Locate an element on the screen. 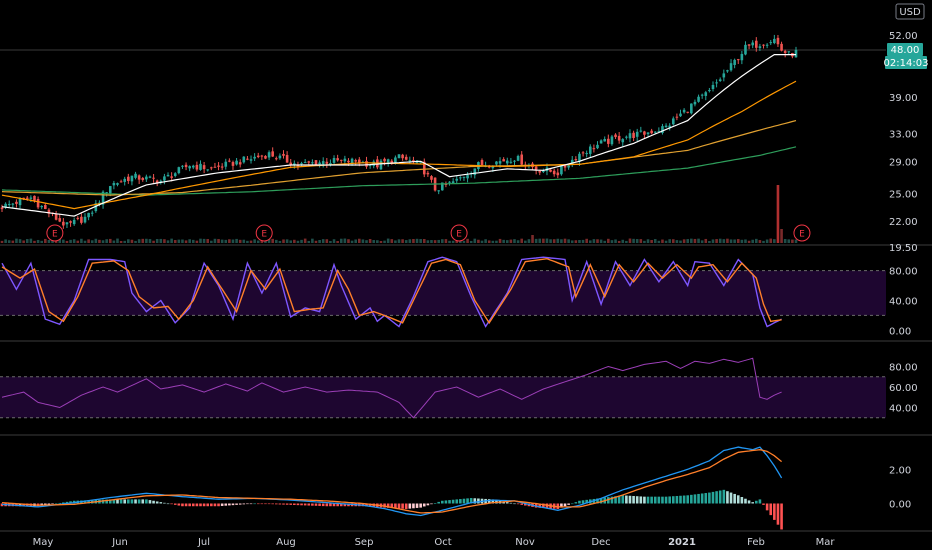  x-tick-label: Nov is located at coordinates (525, 542).